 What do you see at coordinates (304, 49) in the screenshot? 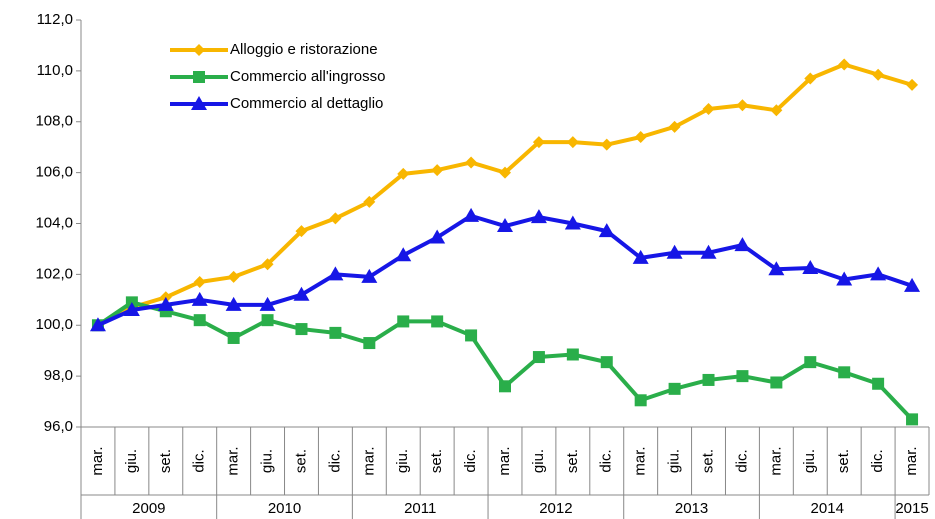
I see `legend-label: Alloggio e ristorazione` at bounding box center [304, 49].